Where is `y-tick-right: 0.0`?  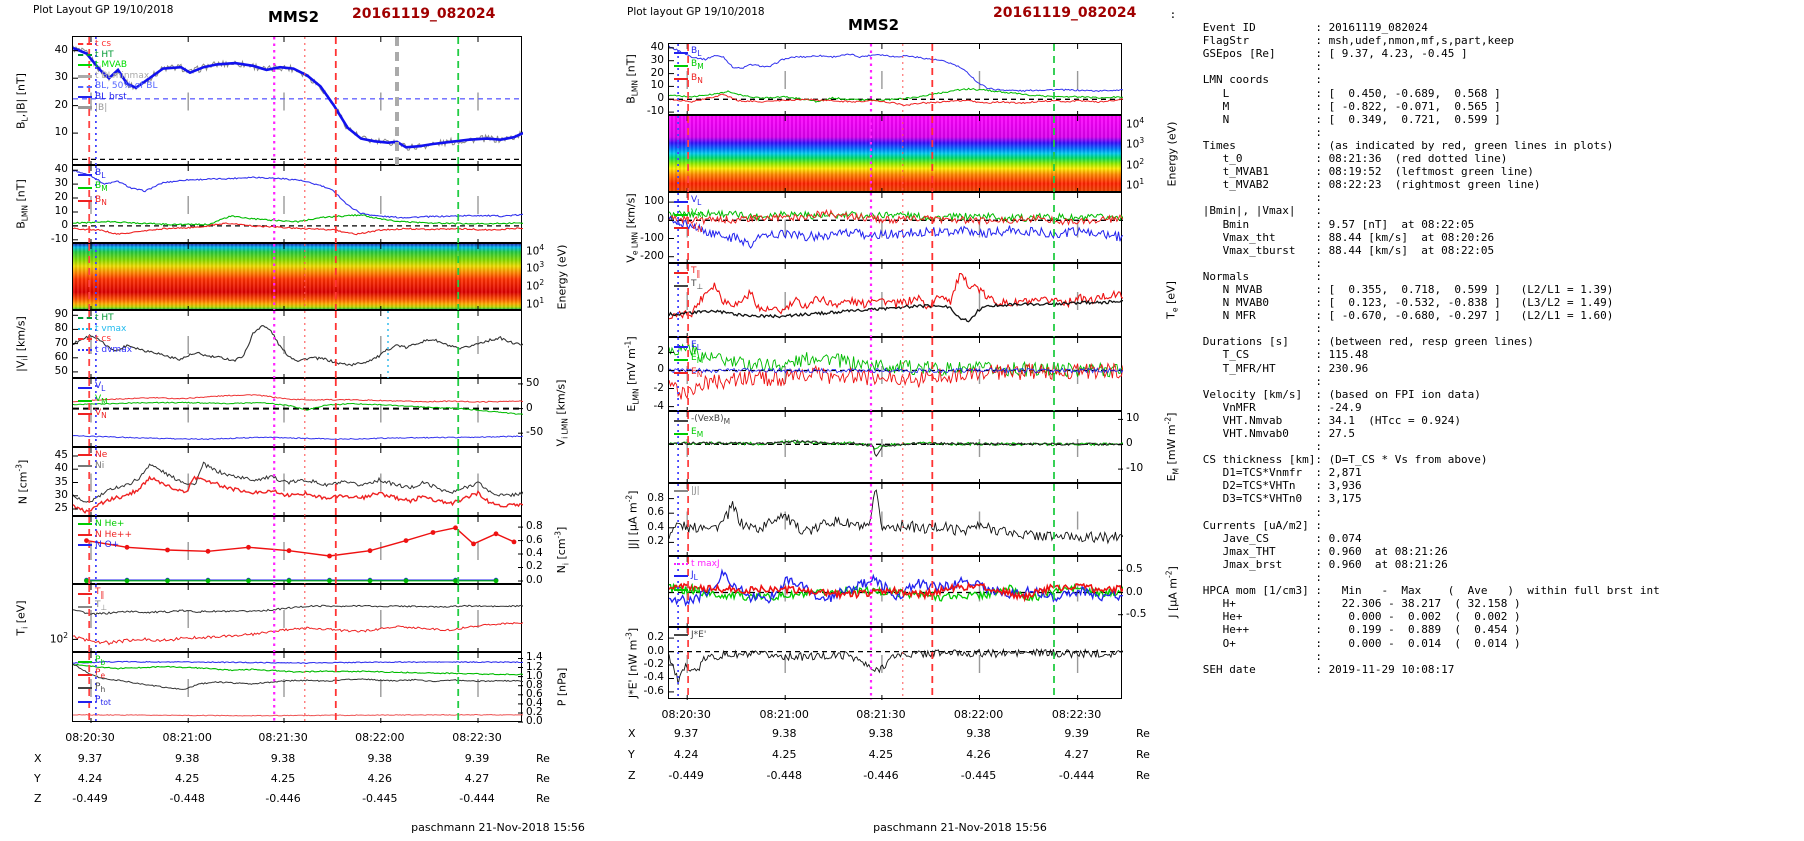 y-tick-right: 0.0 is located at coordinates (534, 579).